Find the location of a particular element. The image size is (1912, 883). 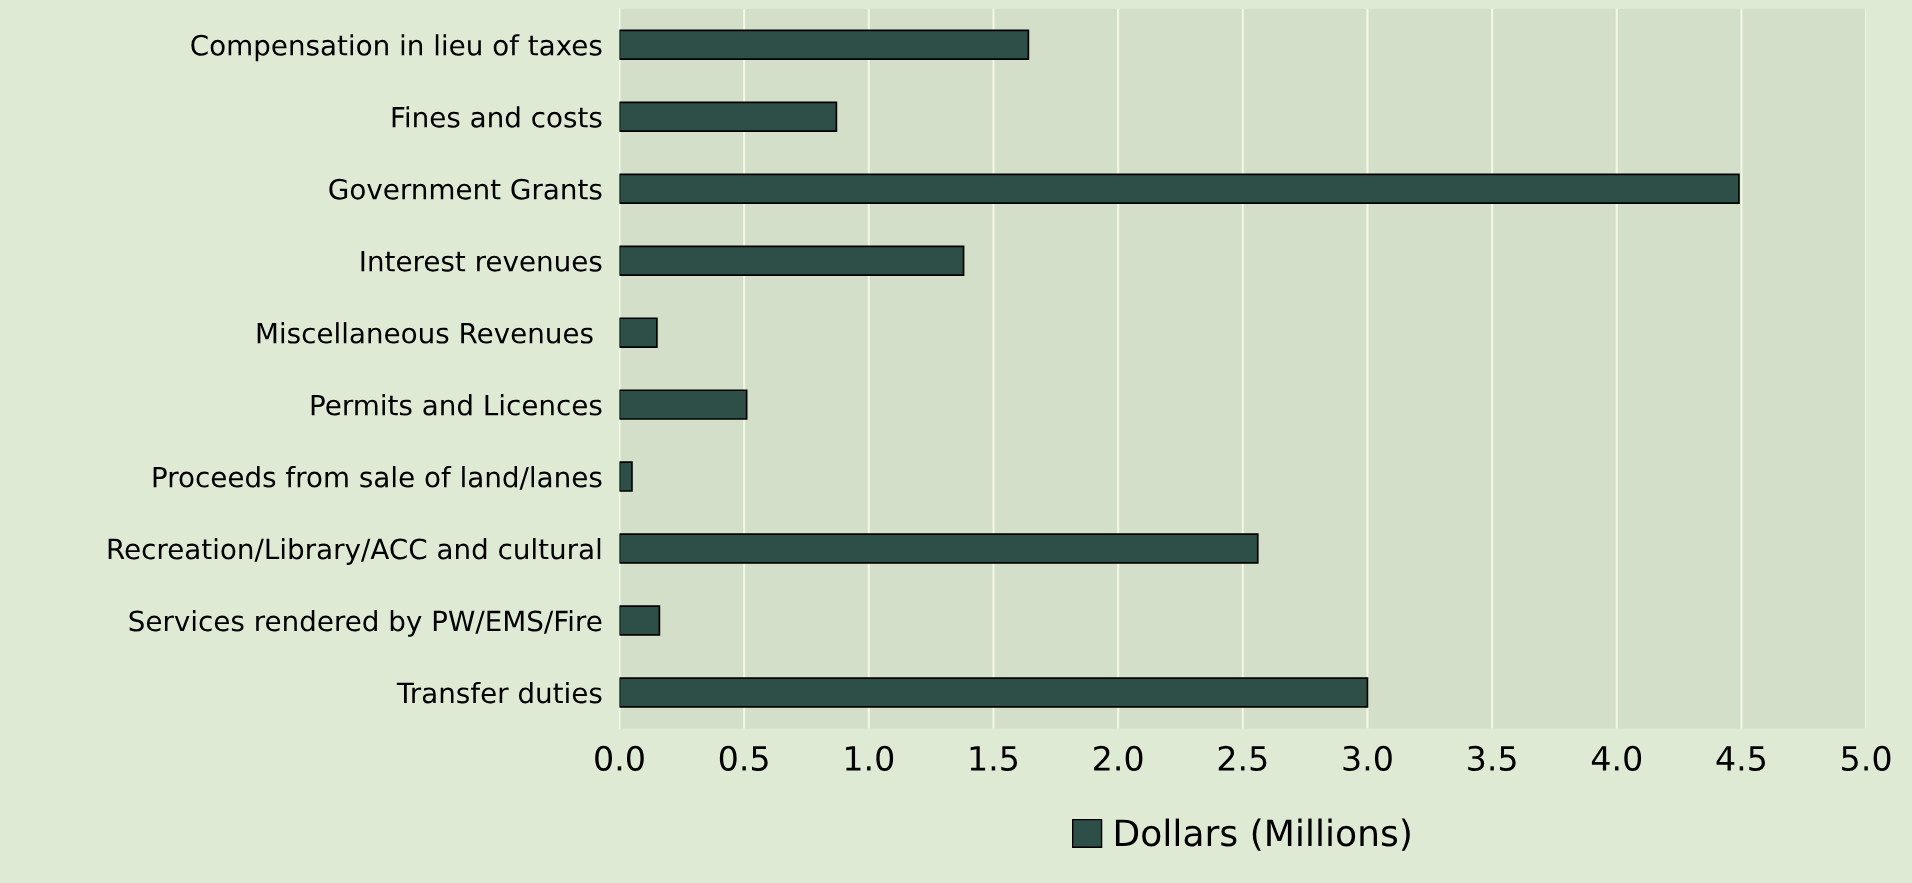

y-tick-label: Interest revenues is located at coordinates (481, 261).